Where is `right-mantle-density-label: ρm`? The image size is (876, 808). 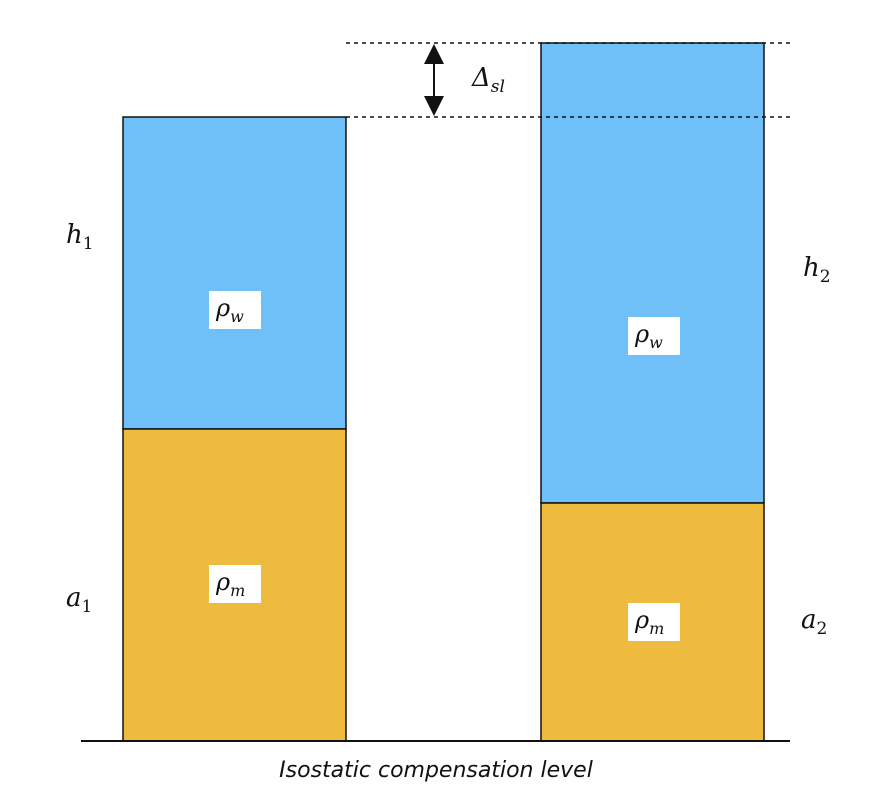
right-mantle-density-label: ρm is located at coordinates (649, 622).